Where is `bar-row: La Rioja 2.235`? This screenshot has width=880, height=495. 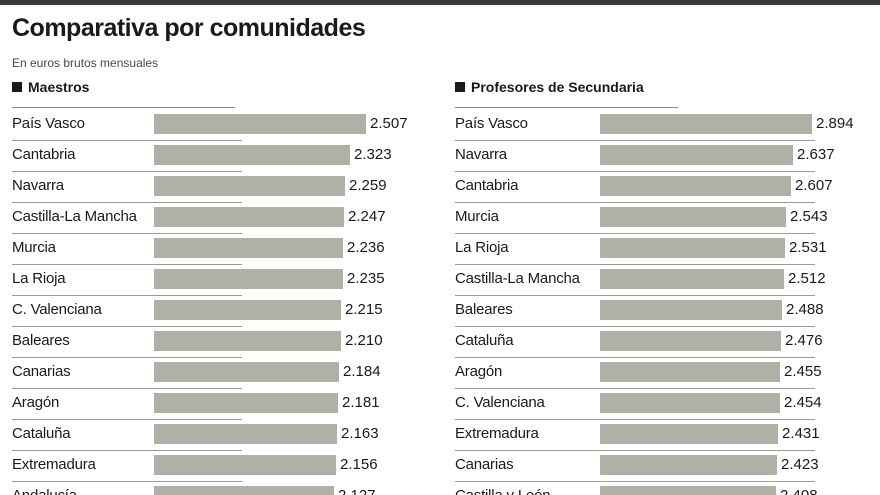 bar-row: La Rioja 2.235 is located at coordinates (214, 280).